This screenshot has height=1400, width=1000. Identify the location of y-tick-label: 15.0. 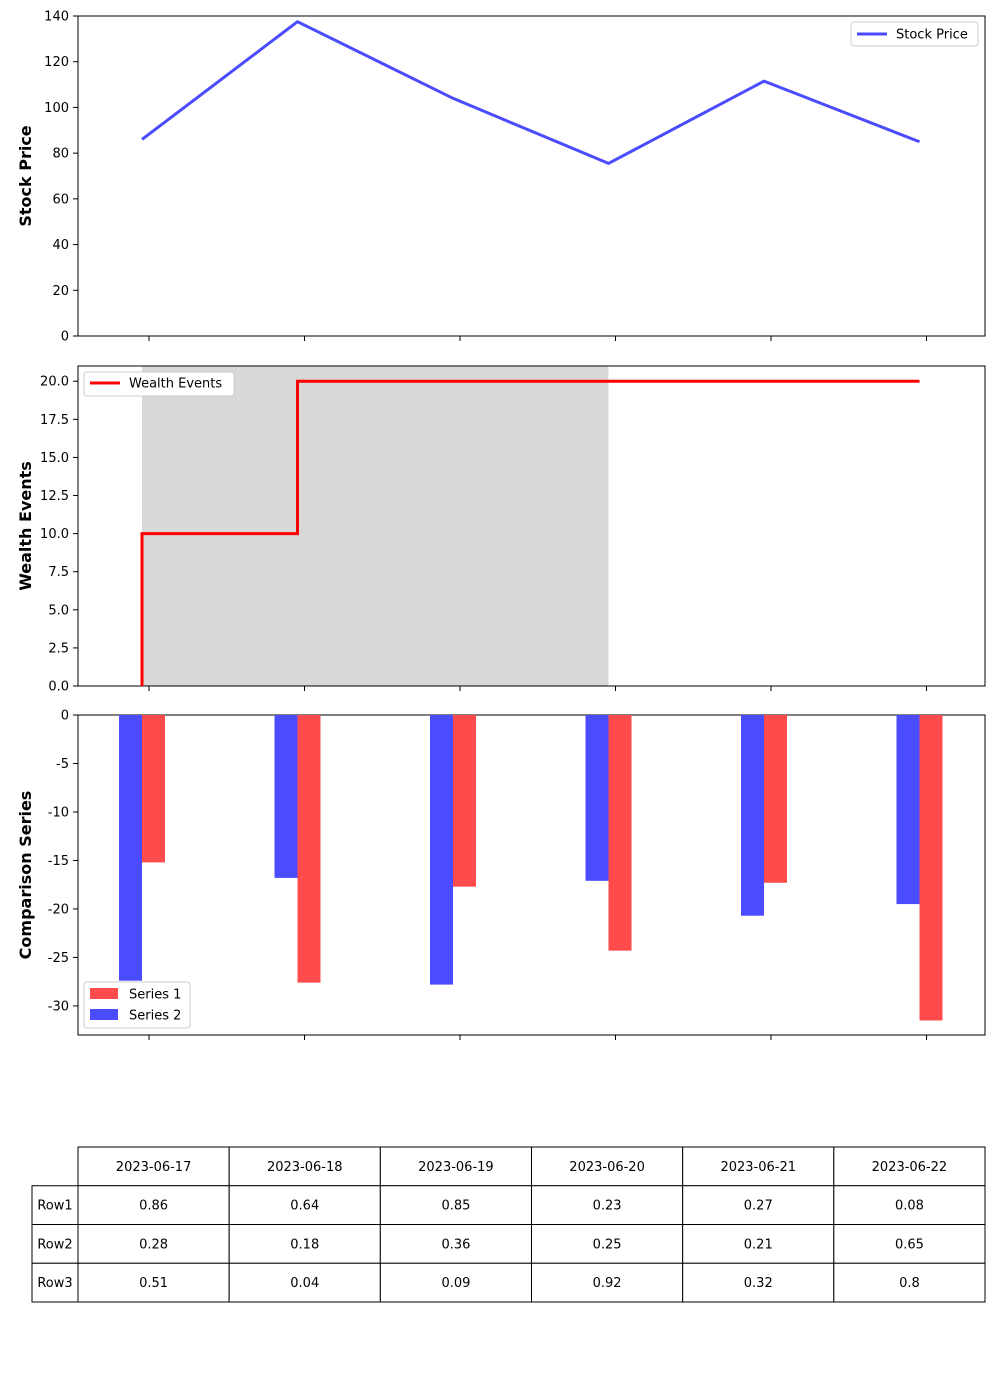
(54, 458).